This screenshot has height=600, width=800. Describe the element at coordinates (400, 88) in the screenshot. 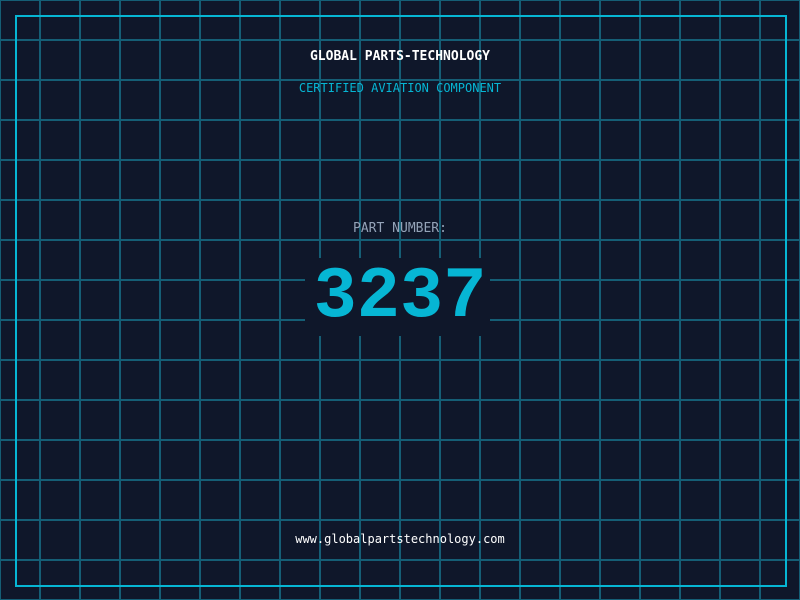

I see `subtitle: CERTIFIED AVIATION COMPONENT` at that location.